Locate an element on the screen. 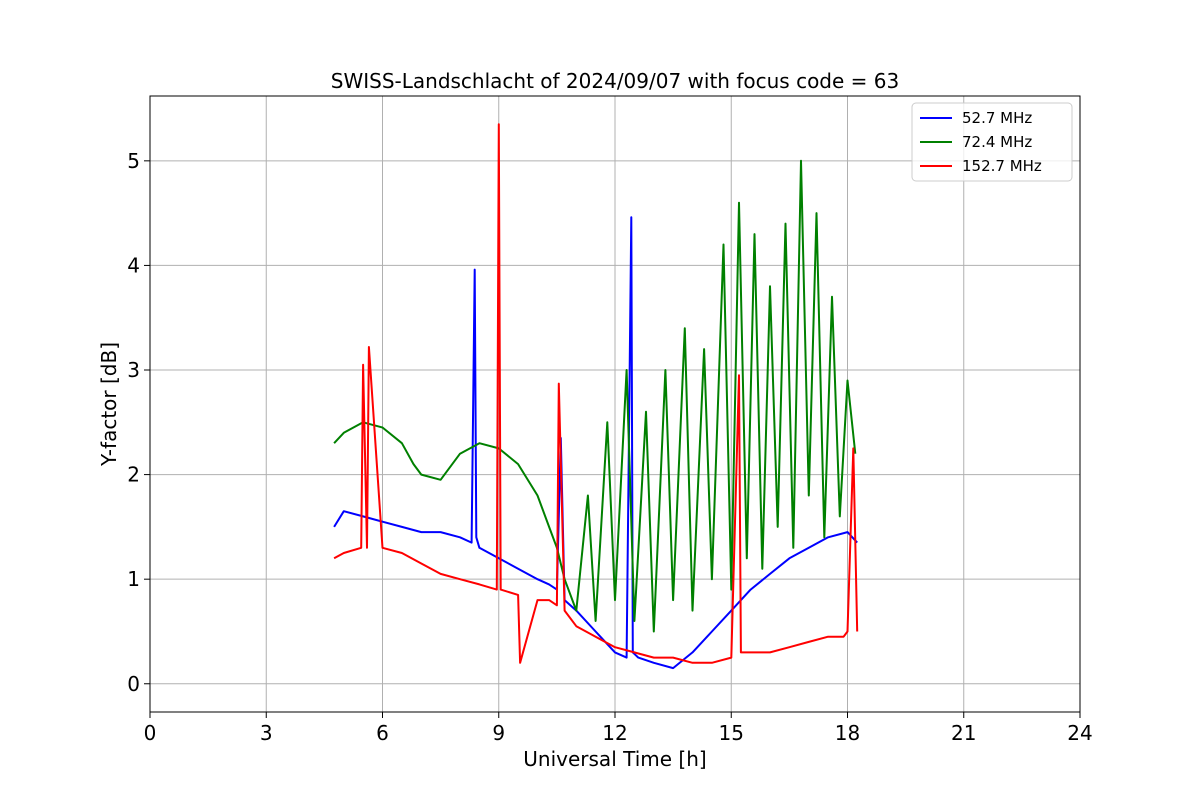 The height and width of the screenshot is (800, 1200). legend-label: 152.7 MHz is located at coordinates (1002, 166).